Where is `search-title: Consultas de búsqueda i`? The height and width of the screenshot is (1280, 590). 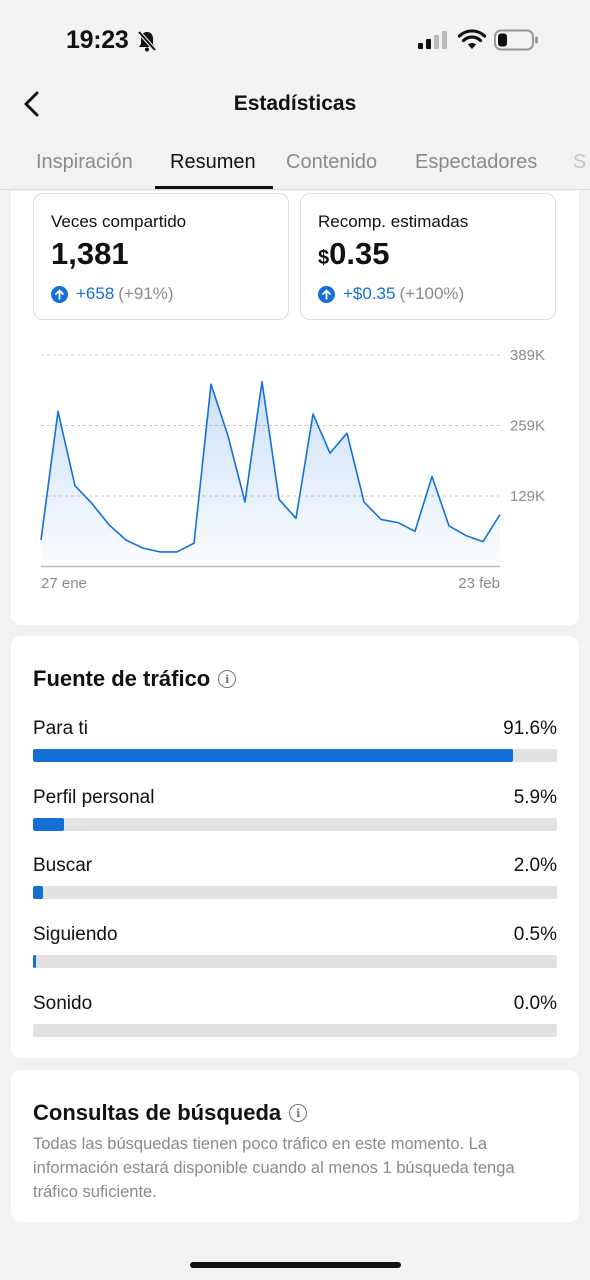 search-title: Consultas de búsqueda i is located at coordinates (170, 1113).